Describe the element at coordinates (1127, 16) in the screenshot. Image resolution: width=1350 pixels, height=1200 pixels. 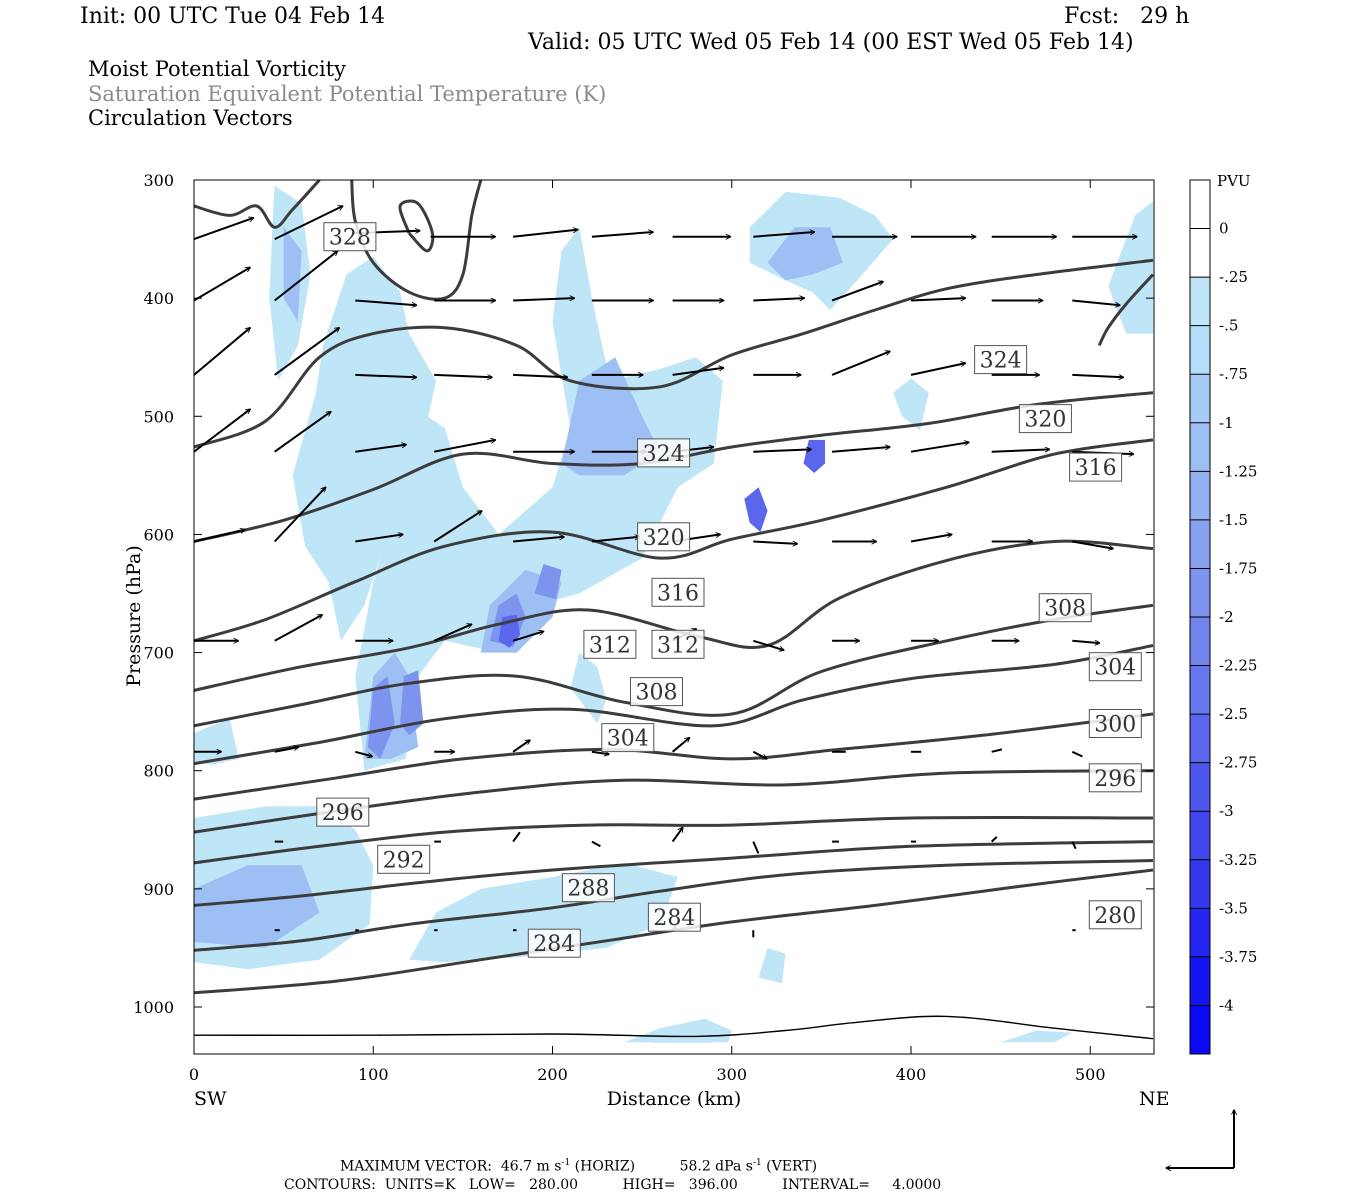
I see `forecast-hour: Fcst: 29 h` at that location.